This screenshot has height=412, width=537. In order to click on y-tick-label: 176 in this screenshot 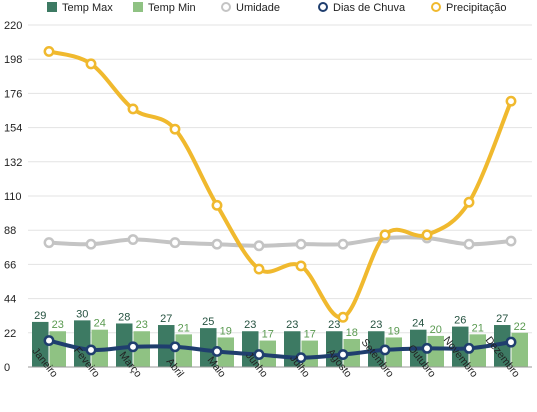, I will do `click(13, 94)`.